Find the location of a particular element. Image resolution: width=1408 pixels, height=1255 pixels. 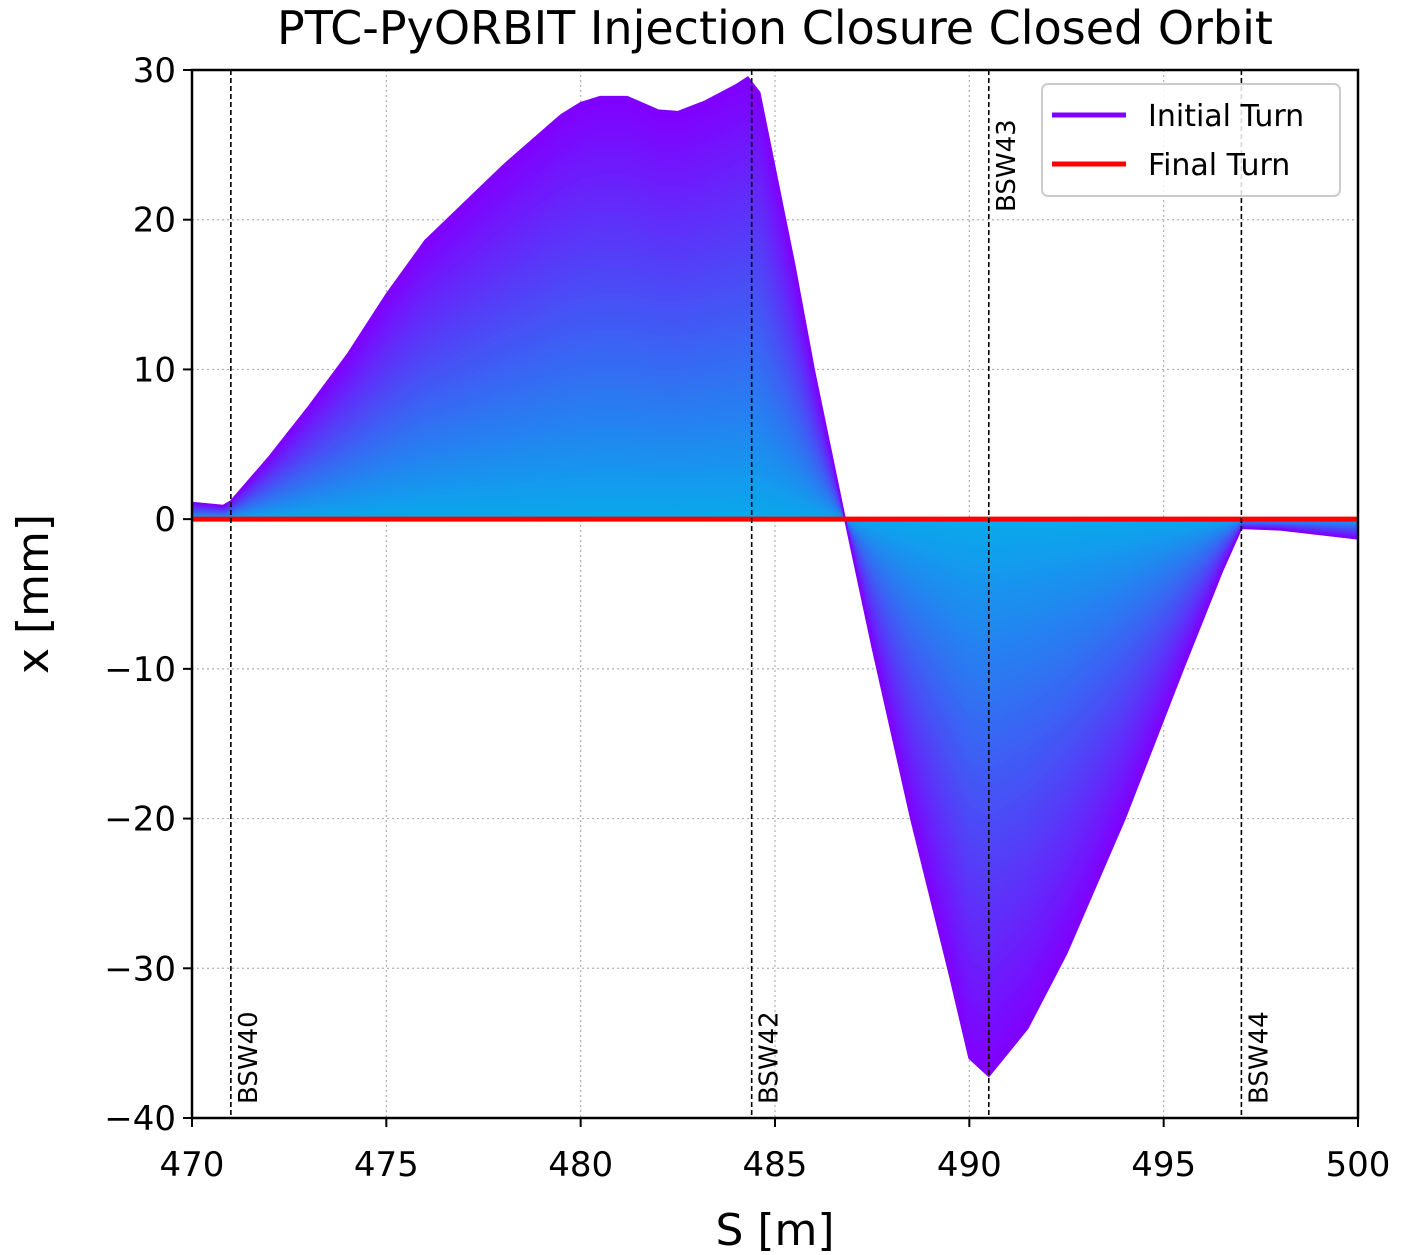

marker-bsw43: BSW43 is located at coordinates (1004, 594).